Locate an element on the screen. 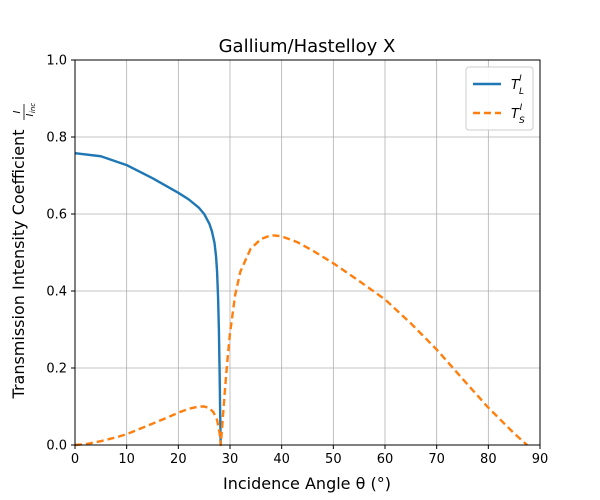 This screenshot has height=500, width=600. y-tick-label: 0.2 is located at coordinates (56, 369).